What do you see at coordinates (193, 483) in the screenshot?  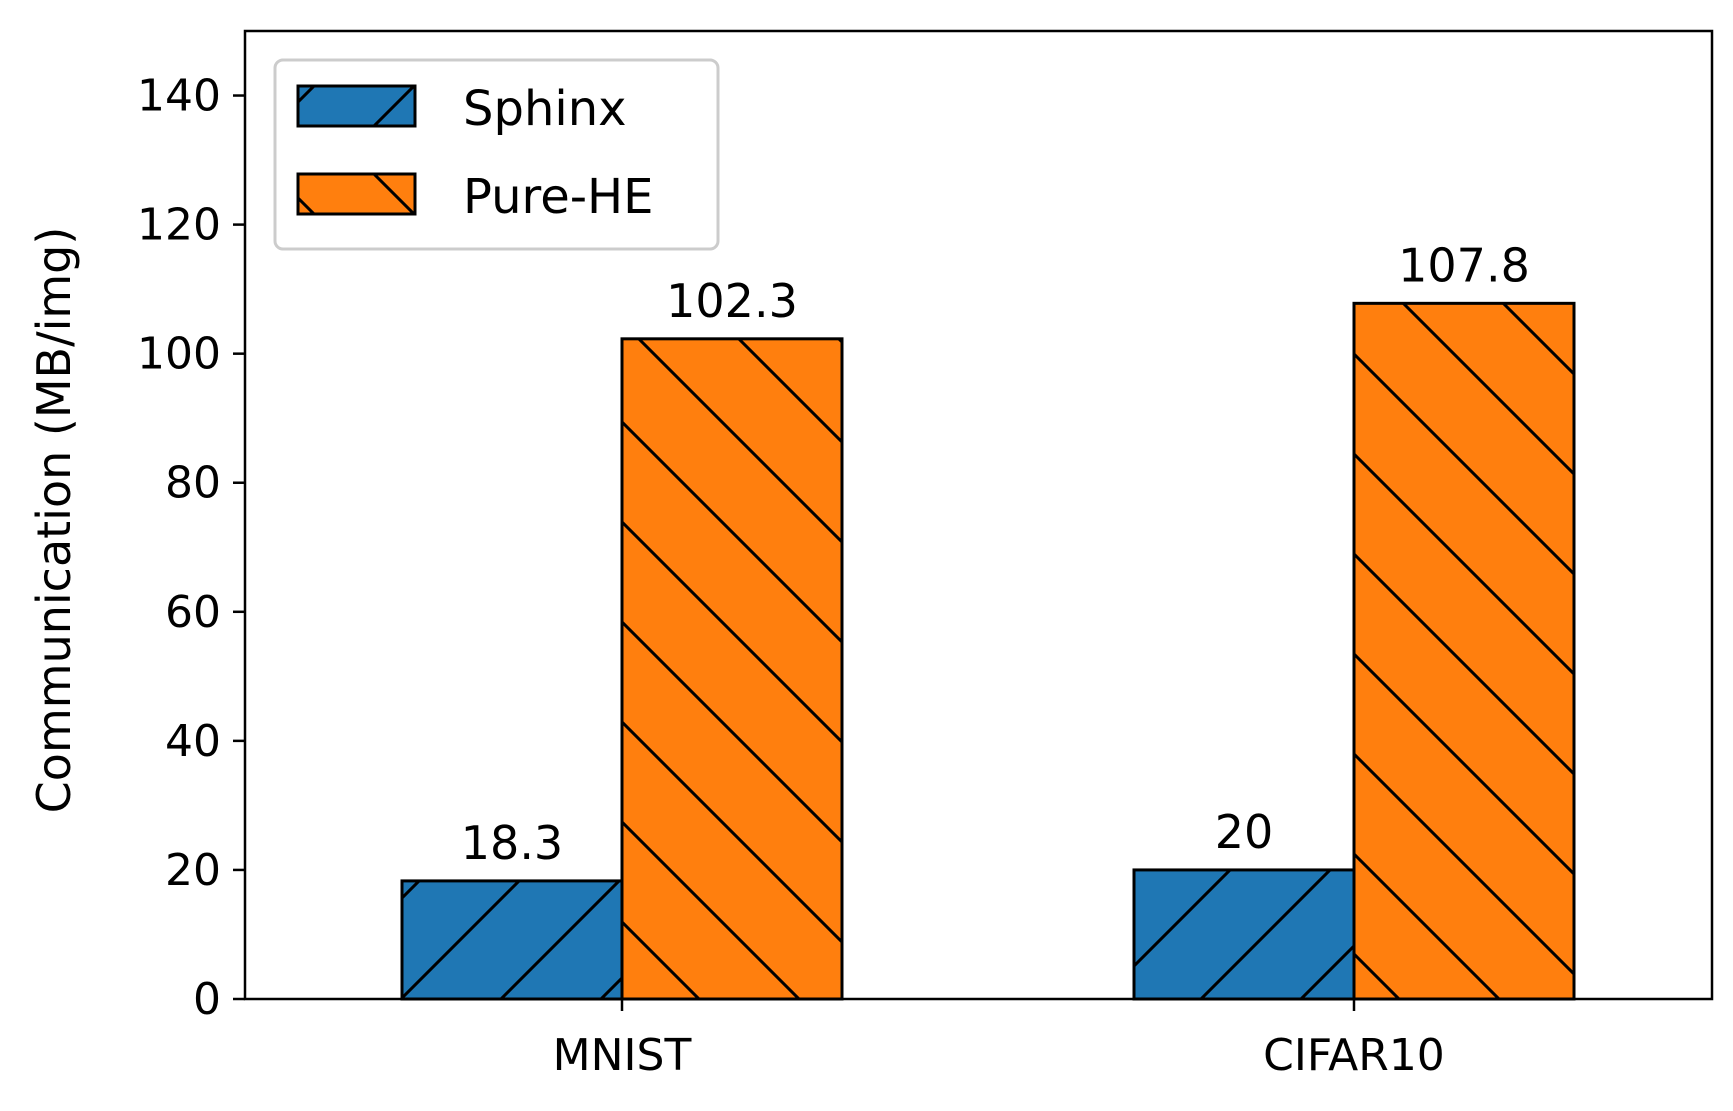 I see `y-tick-label-80: 80` at bounding box center [193, 483].